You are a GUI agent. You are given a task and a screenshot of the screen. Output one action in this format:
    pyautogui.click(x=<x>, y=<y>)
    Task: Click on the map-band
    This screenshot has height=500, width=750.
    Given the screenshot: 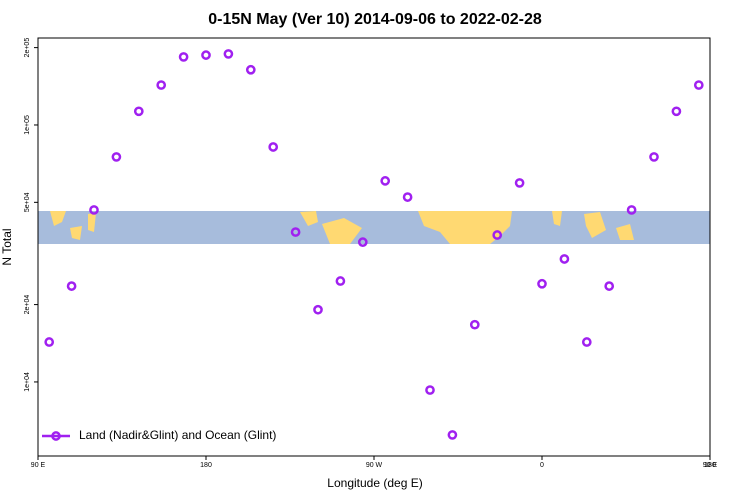 What is the action you would take?
    pyautogui.click(x=374, y=227)
    